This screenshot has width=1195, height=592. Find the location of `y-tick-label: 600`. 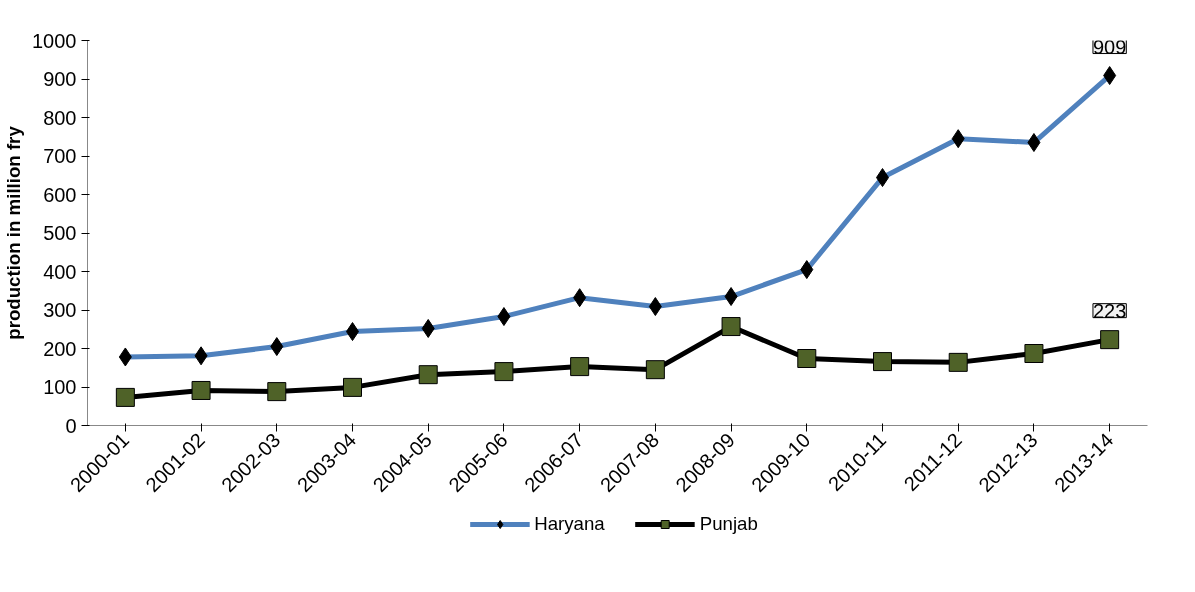

y-tick-label: 600 is located at coordinates (60, 194).